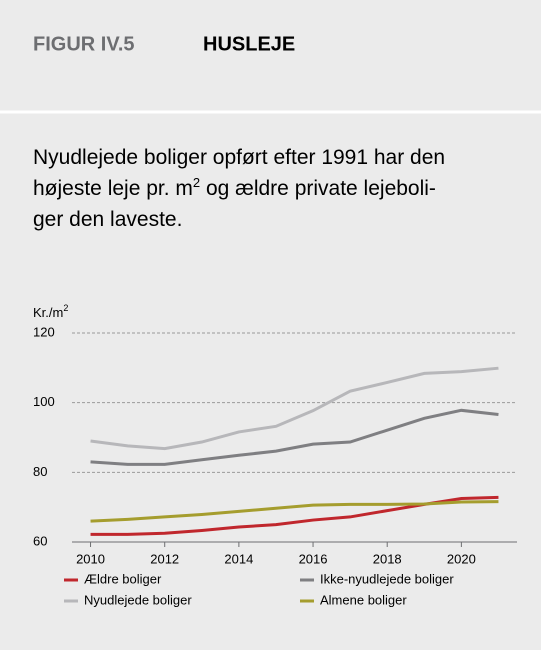 This screenshot has height=650, width=541. What do you see at coordinates (123, 578) in the screenshot?
I see `legend-label: Ældre boliger` at bounding box center [123, 578].